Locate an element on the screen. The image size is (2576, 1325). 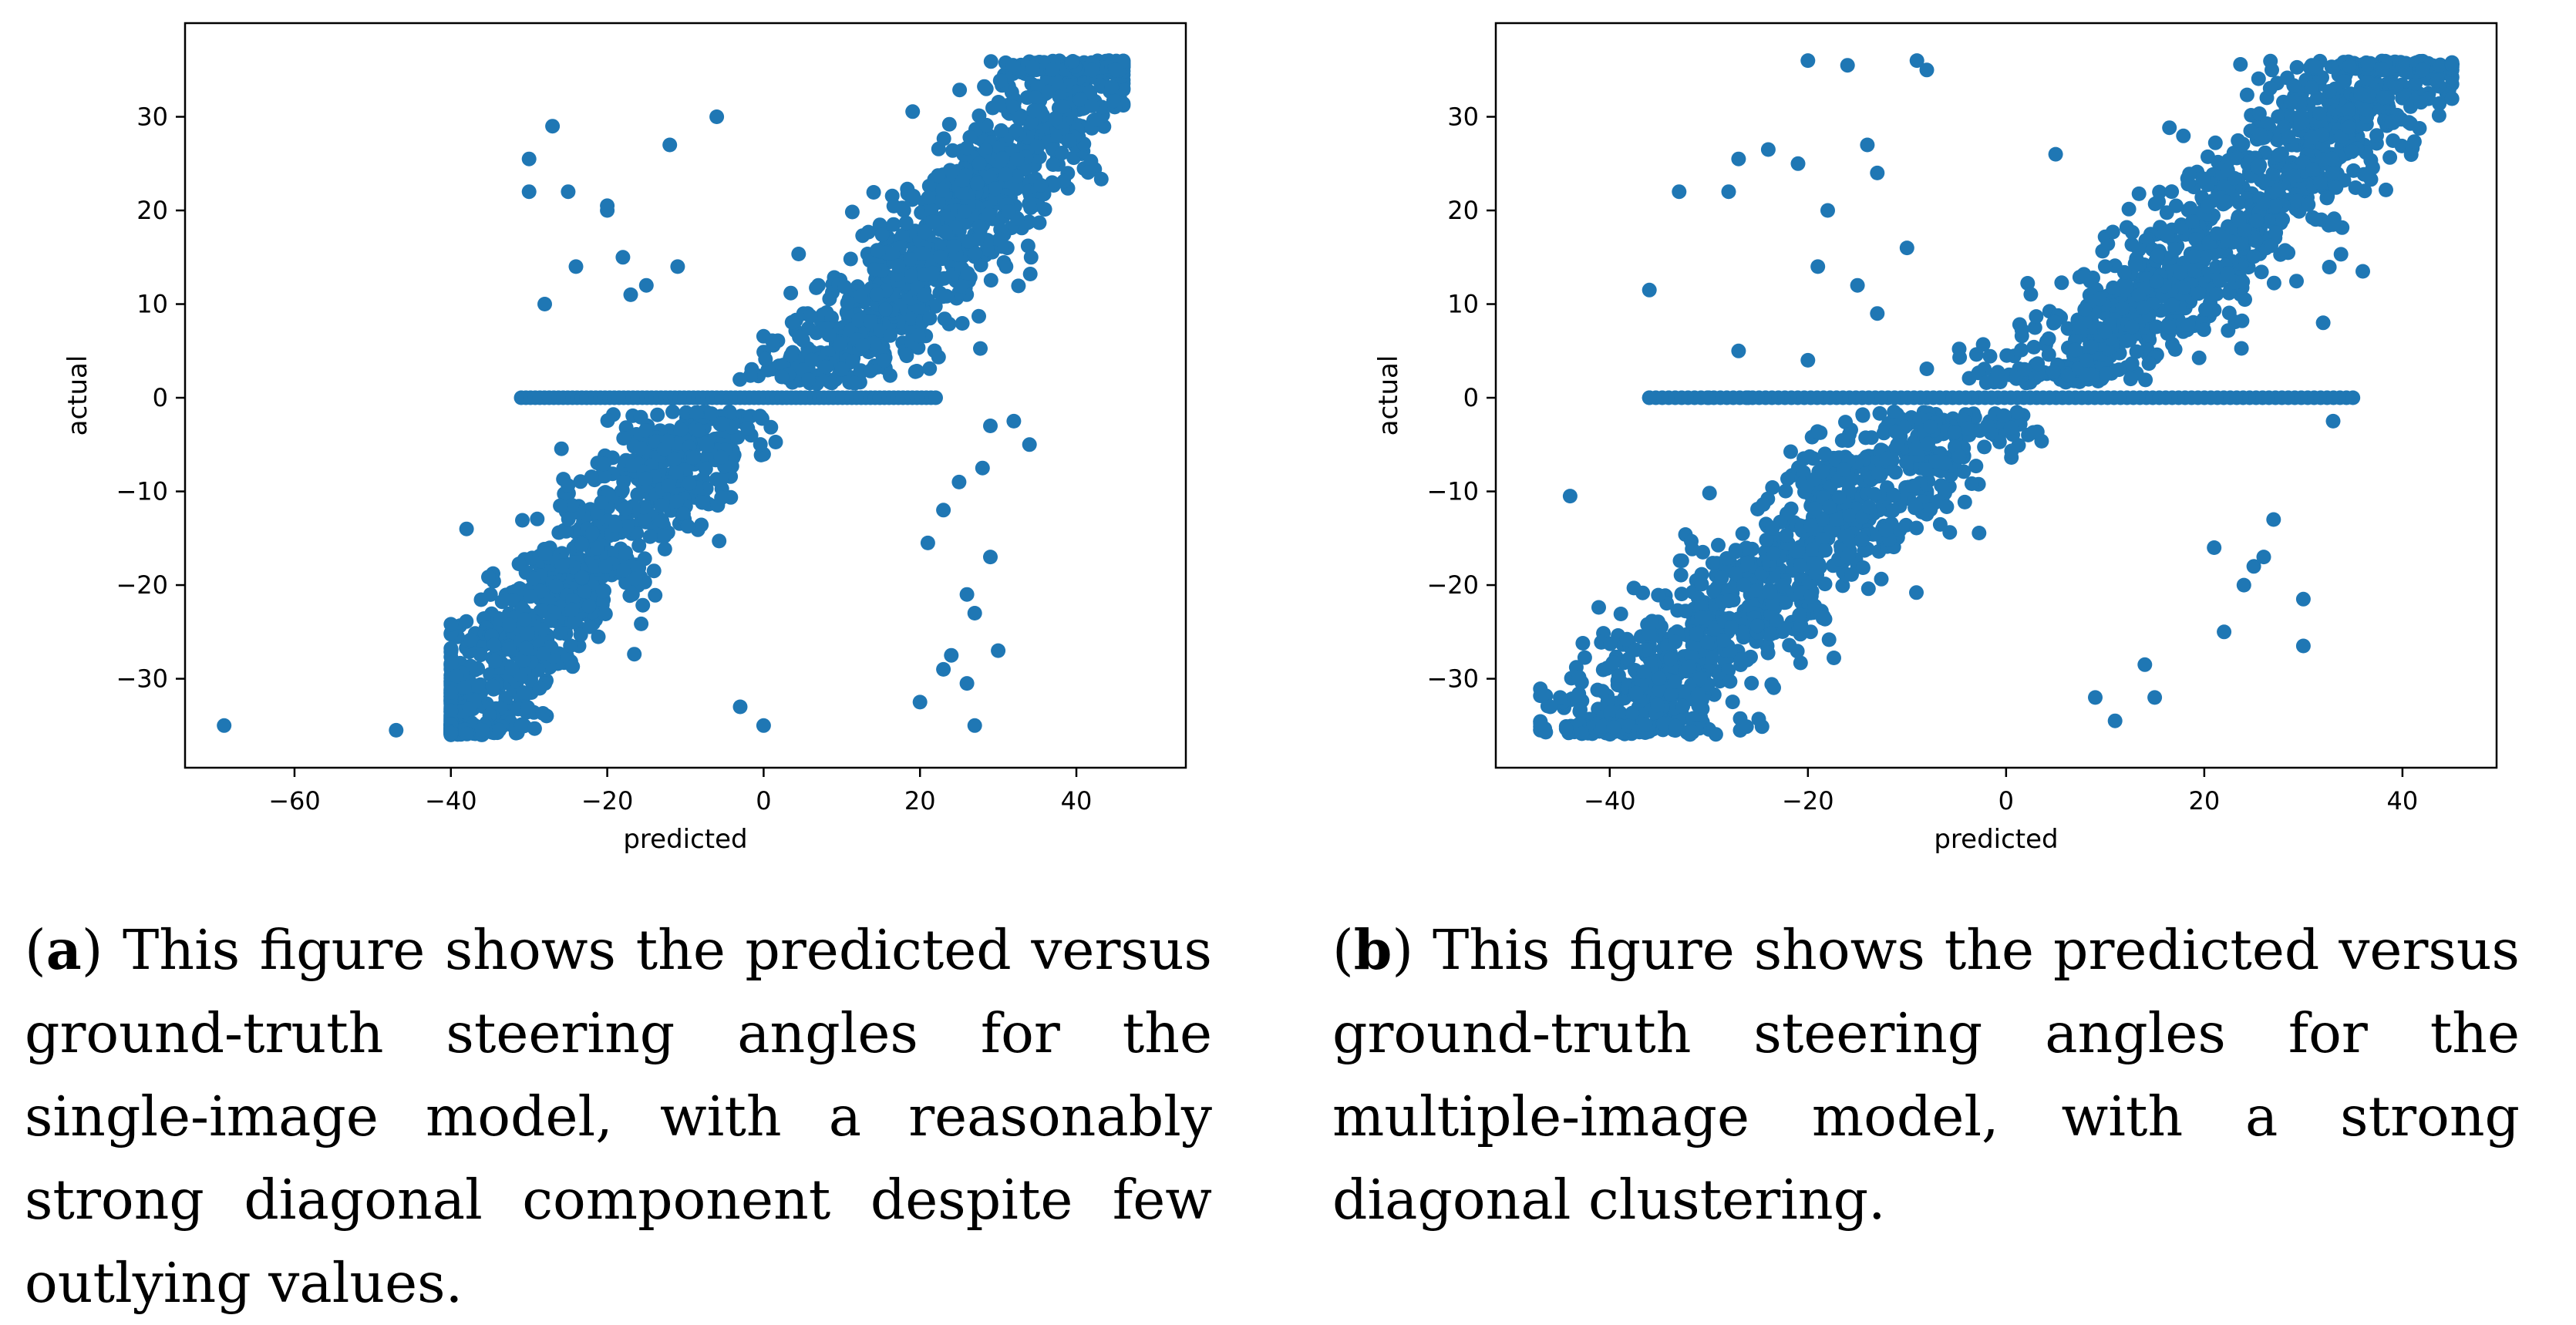
x-tick-label: −60 is located at coordinates (295, 801).